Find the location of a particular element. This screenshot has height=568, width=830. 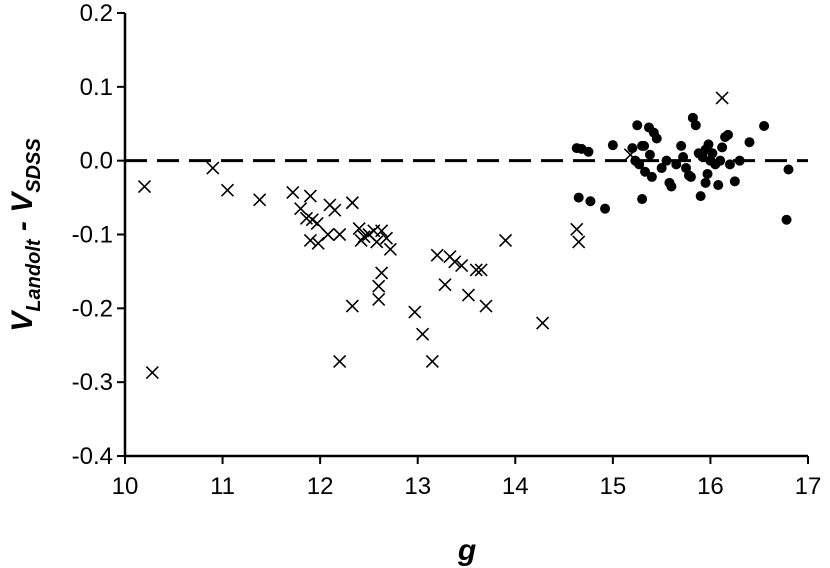

y-tick-label: 0.2 is located at coordinates (96, 13).